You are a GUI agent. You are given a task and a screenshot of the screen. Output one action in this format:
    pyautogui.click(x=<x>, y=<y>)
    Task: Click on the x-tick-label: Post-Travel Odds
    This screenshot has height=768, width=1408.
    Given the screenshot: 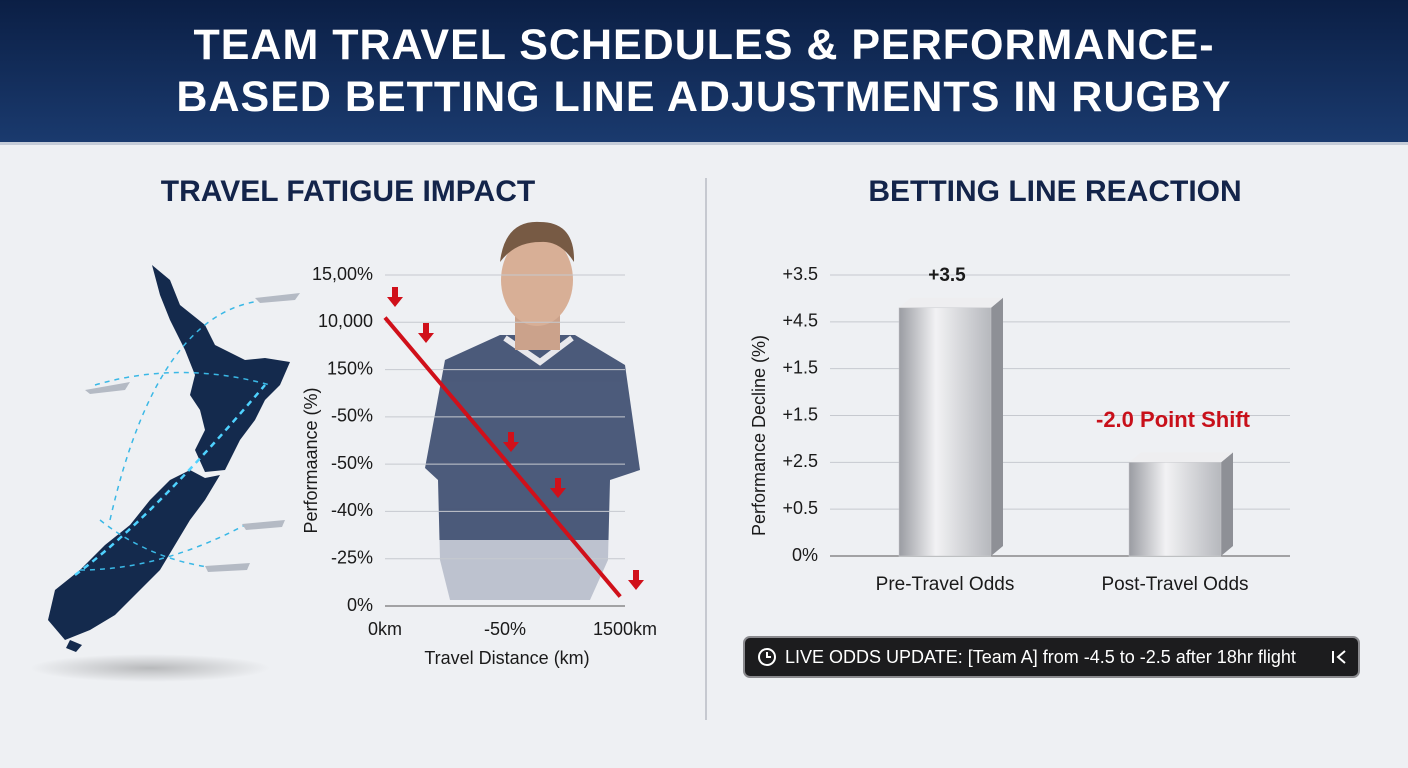 What is the action you would take?
    pyautogui.click(x=1174, y=584)
    